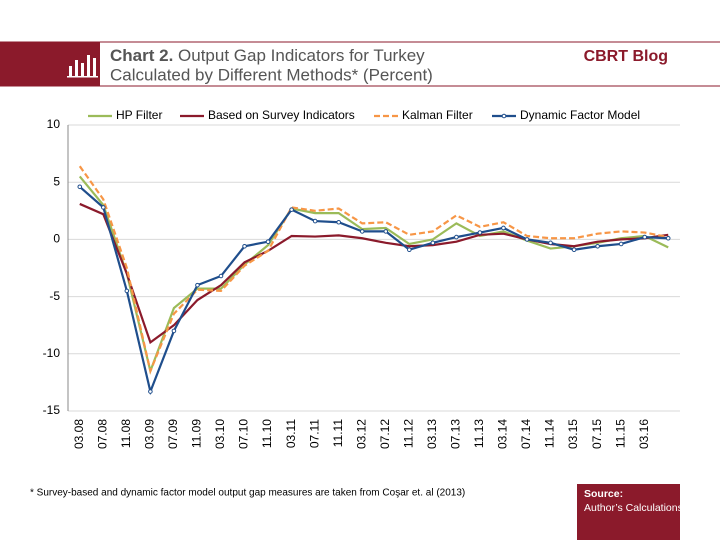  What do you see at coordinates (573, 434) in the screenshot?
I see `x-tick-label: 03.15` at bounding box center [573, 434].